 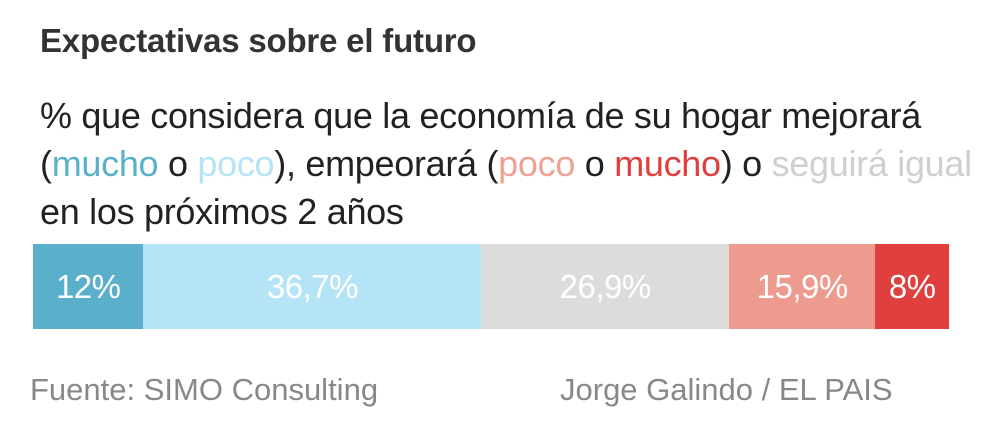 I want to click on bar-value-label: 8%, so click(x=912, y=286).